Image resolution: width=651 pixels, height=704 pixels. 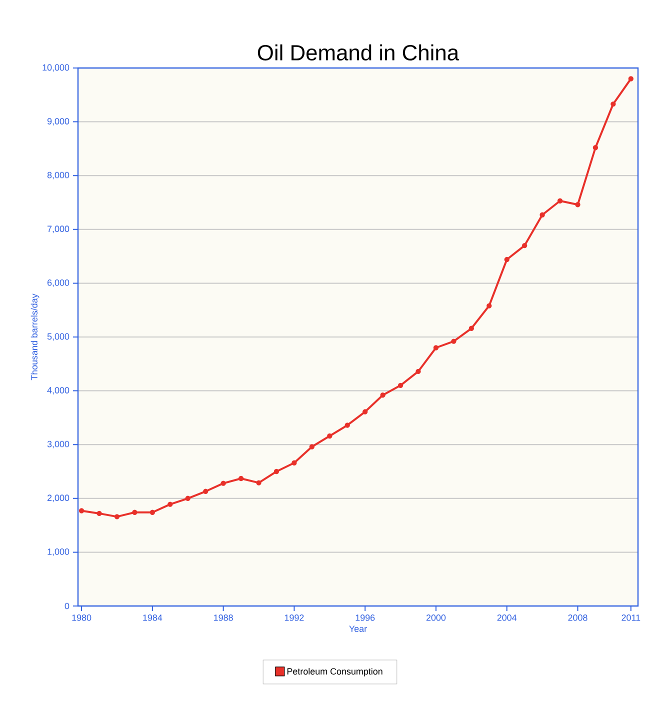 What do you see at coordinates (59, 552) in the screenshot?
I see `y-tick-label: 1,000` at bounding box center [59, 552].